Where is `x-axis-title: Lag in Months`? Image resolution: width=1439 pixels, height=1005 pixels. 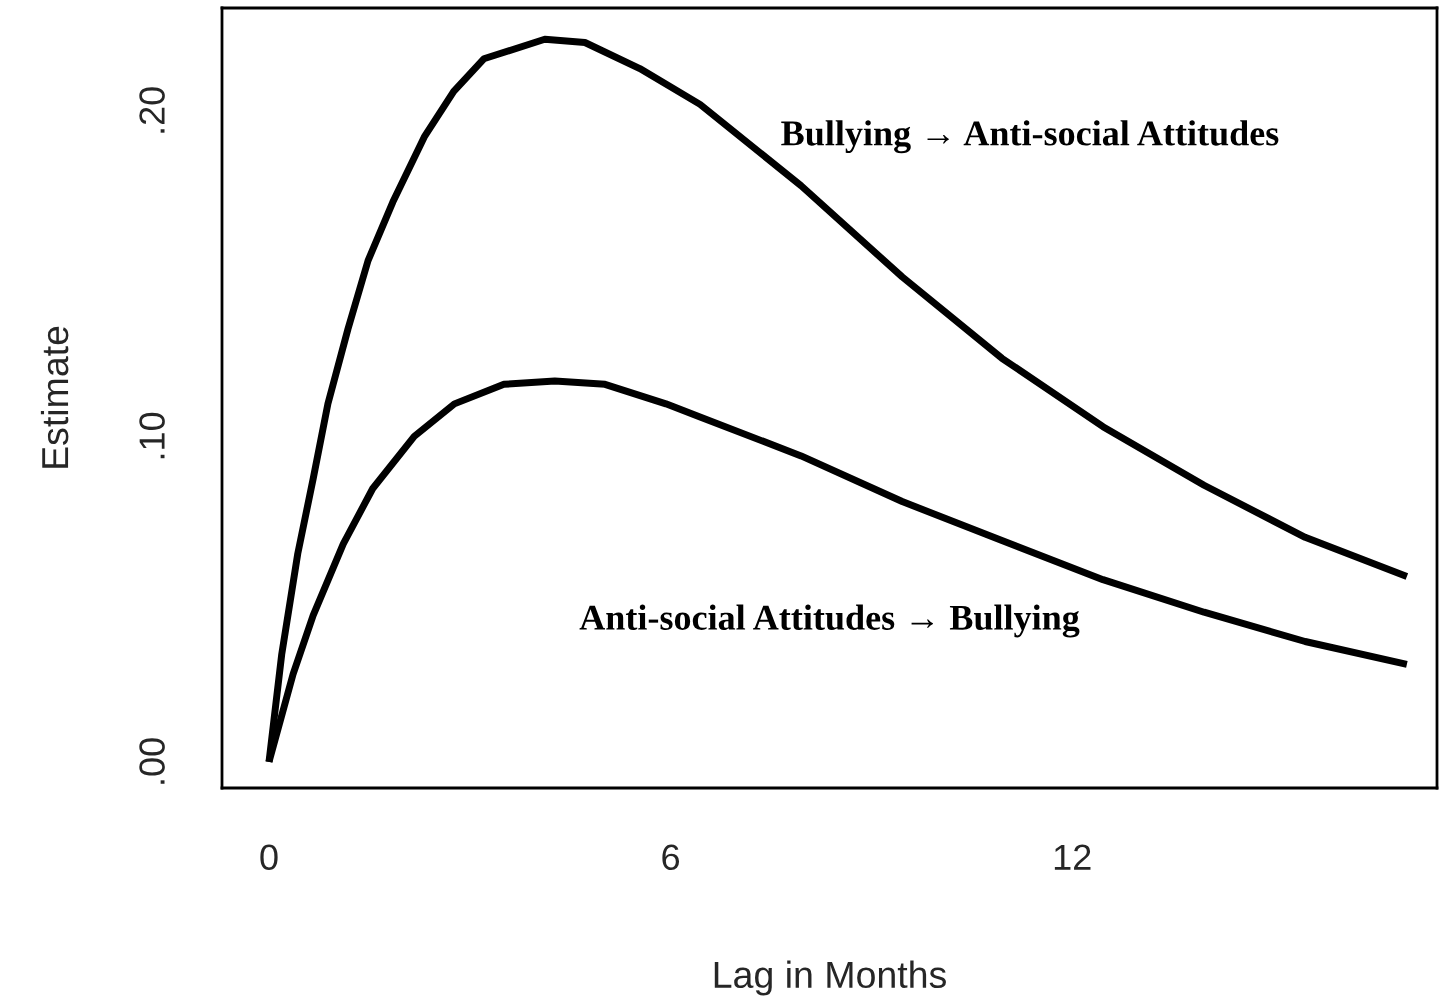 x-axis-title: Lag in Months is located at coordinates (830, 978).